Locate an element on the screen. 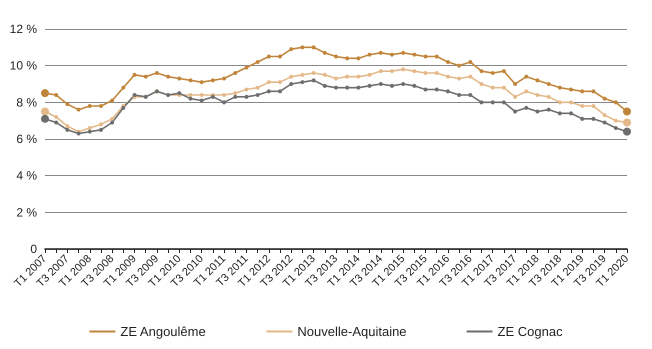 Image resolution: width=652 pixels, height=349 pixels. y-tick-label: 8 % is located at coordinates (27, 102).